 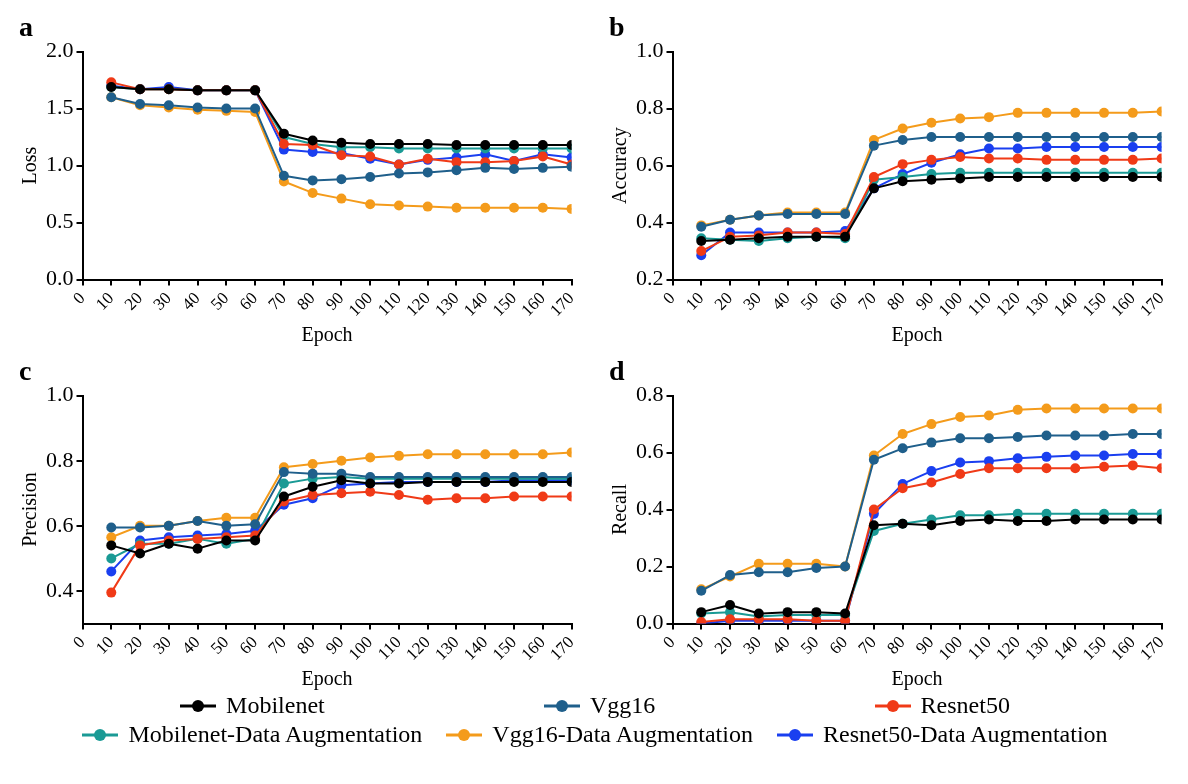 I want to click on legend-label: Mobilenet, so click(x=275, y=705).